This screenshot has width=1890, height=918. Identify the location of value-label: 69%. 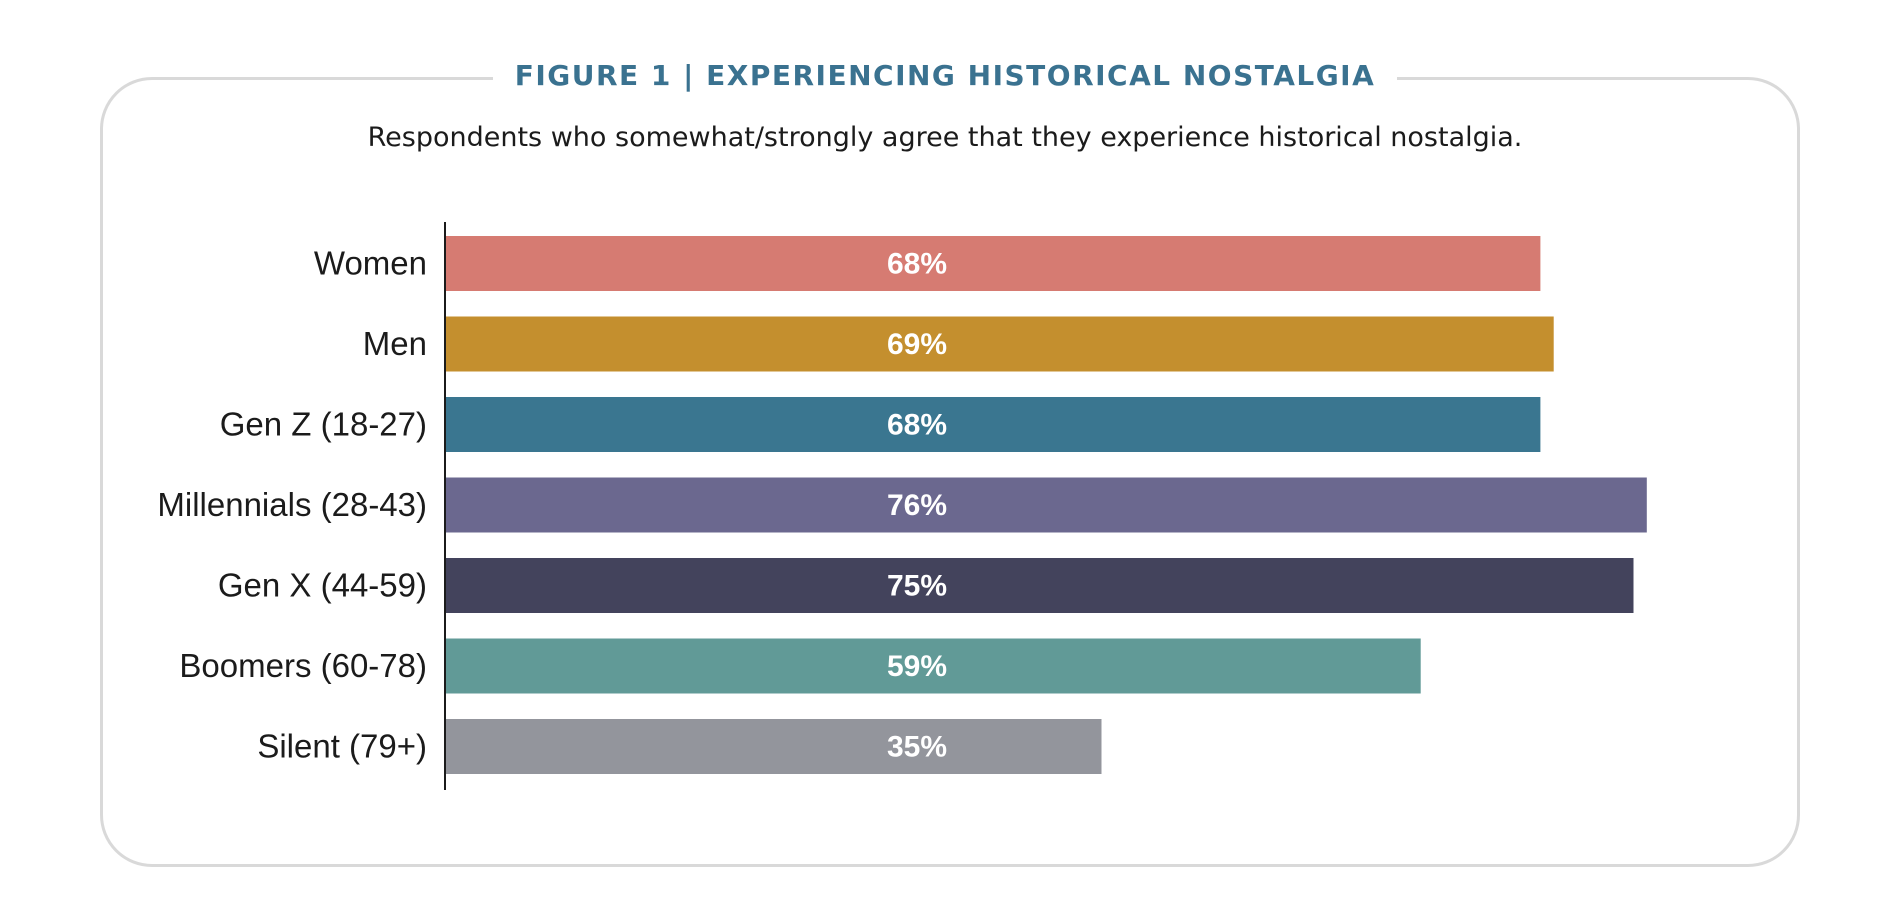
(917, 344).